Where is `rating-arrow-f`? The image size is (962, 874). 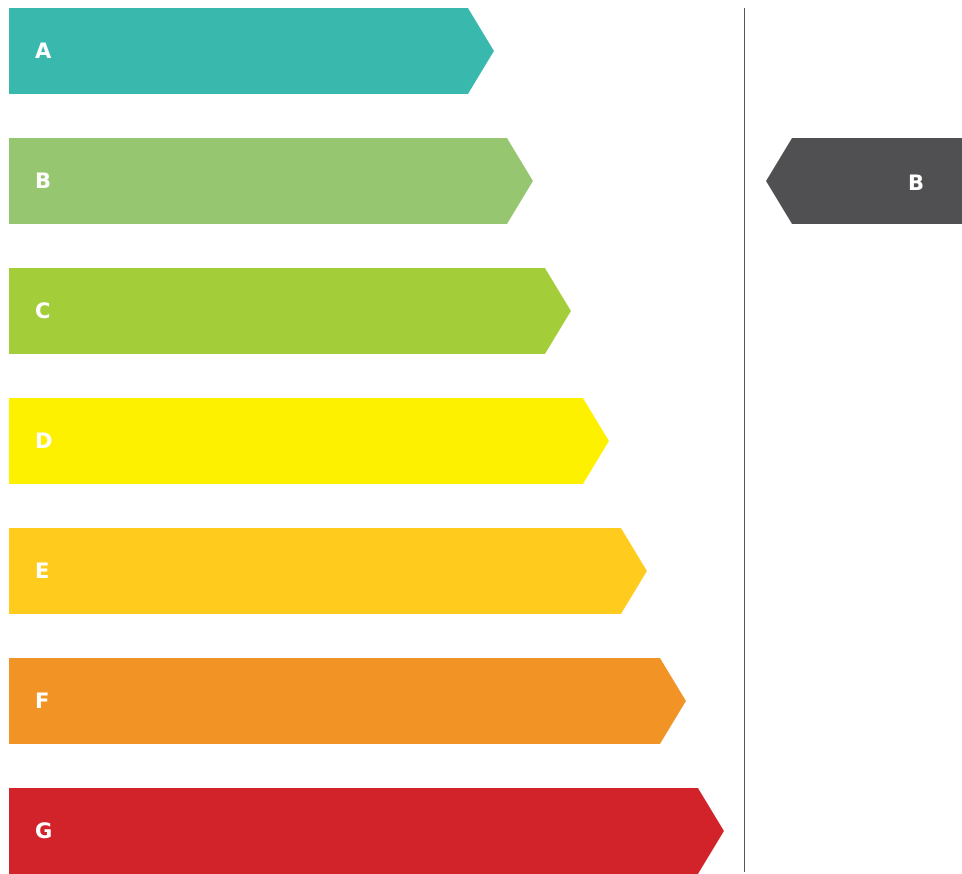 rating-arrow-f is located at coordinates (347, 701).